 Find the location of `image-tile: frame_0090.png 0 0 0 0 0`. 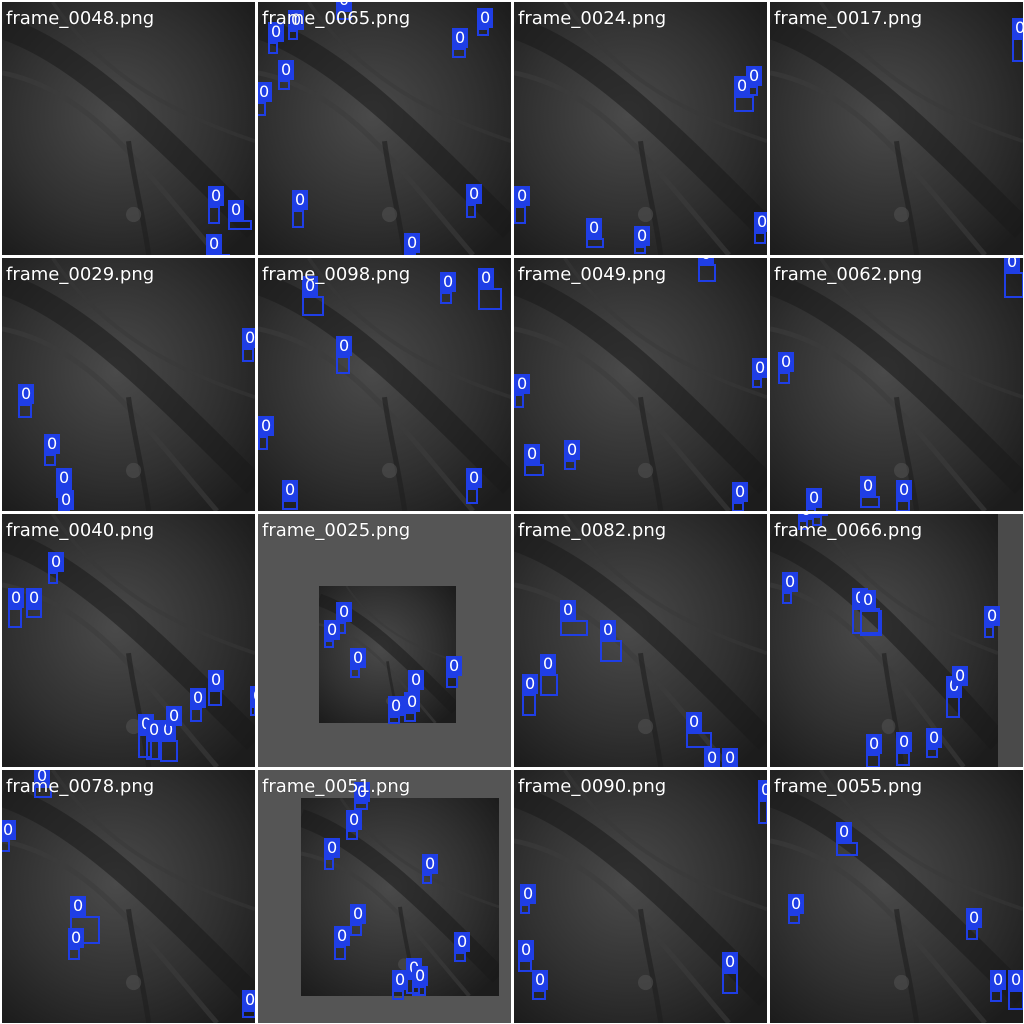

image-tile: frame_0090.png 0 0 0 0 0 is located at coordinates (640, 896).